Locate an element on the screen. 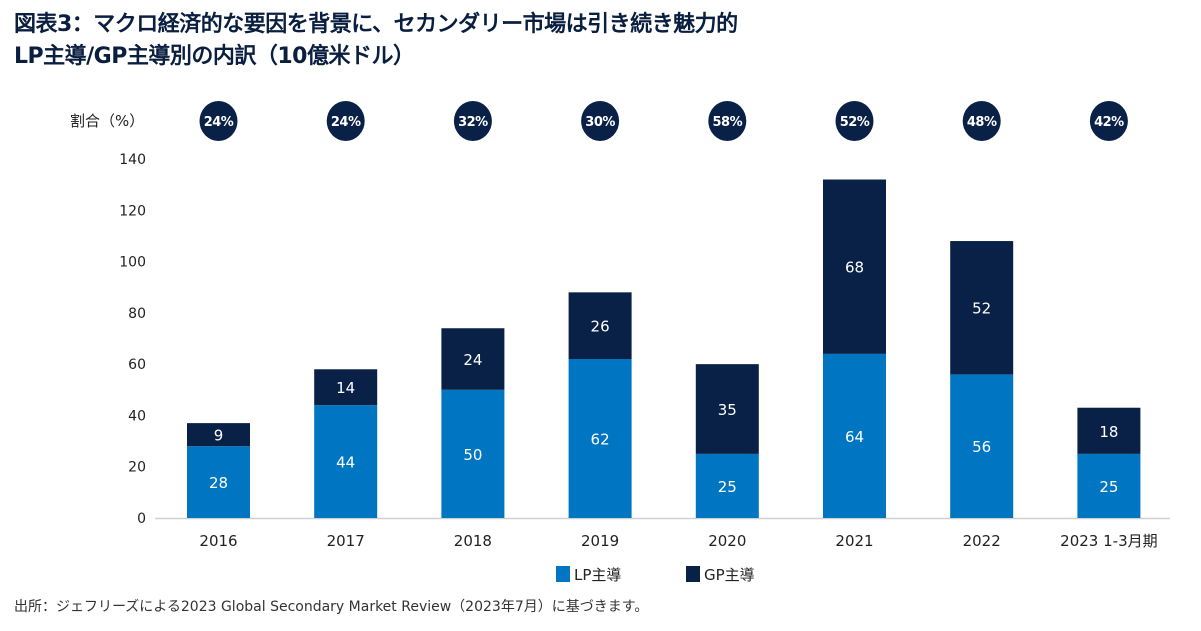 The image size is (1201, 631). bar-gp-label: 14 is located at coordinates (345, 388).